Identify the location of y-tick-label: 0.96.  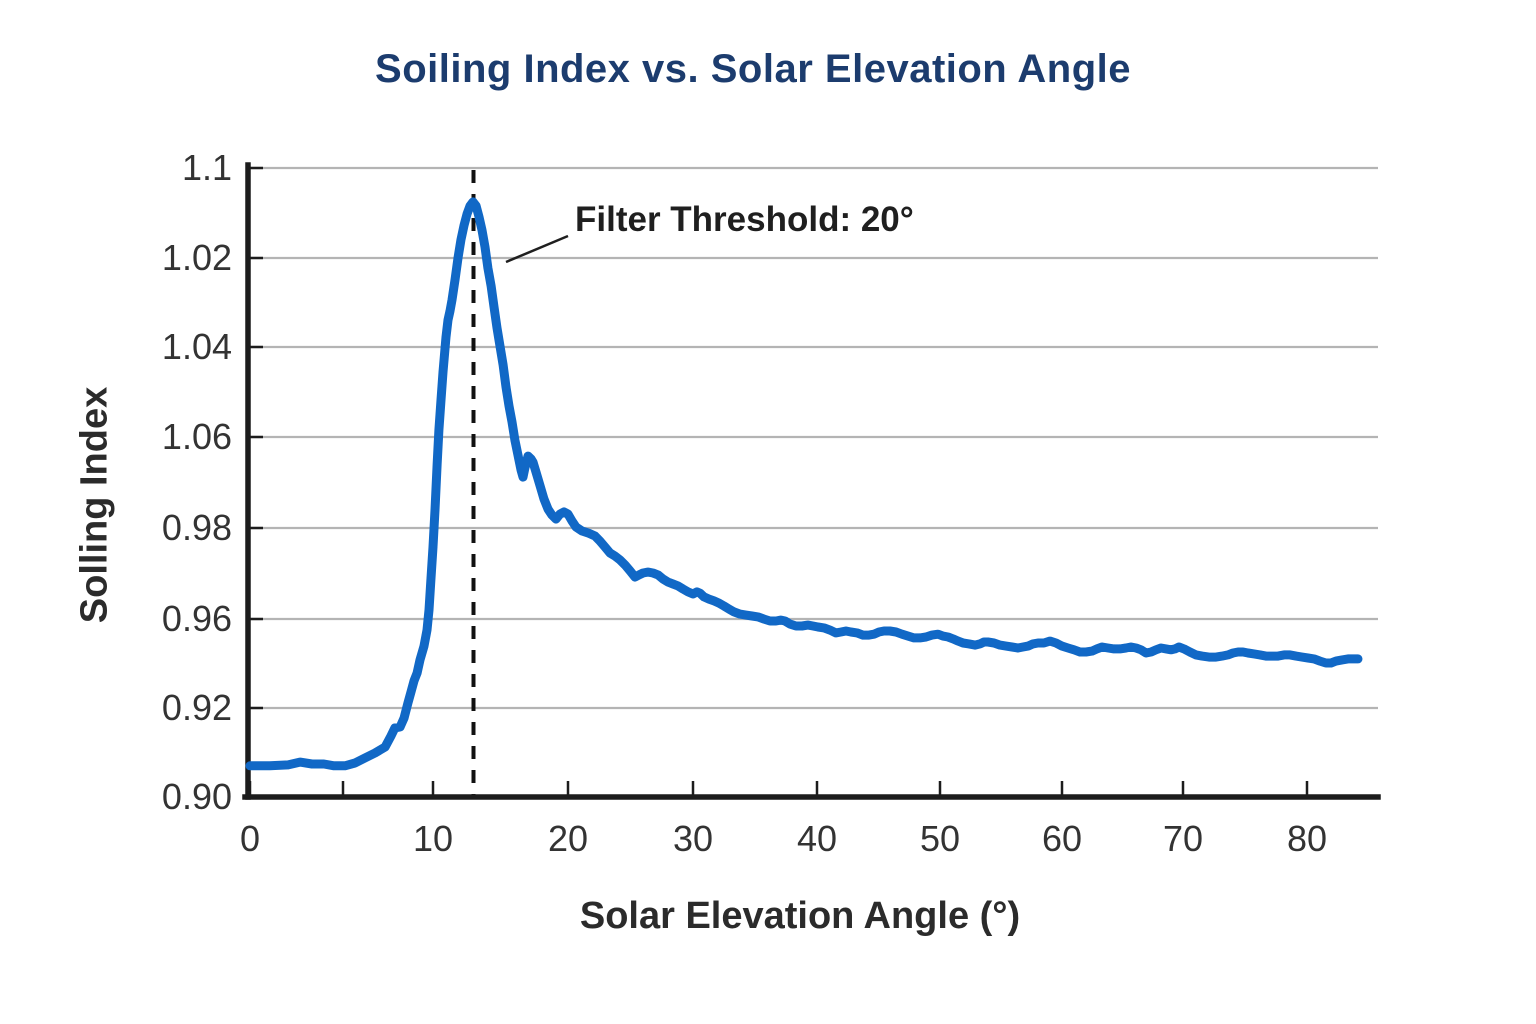
(196, 618).